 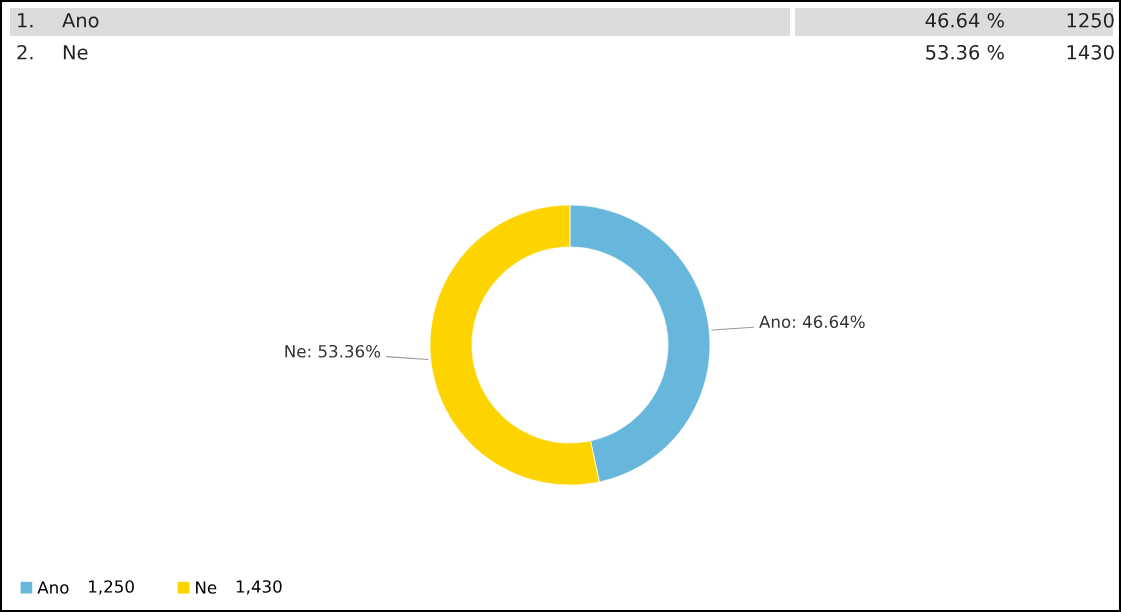 What do you see at coordinates (80, 20) in the screenshot?
I see `text: Ano` at bounding box center [80, 20].